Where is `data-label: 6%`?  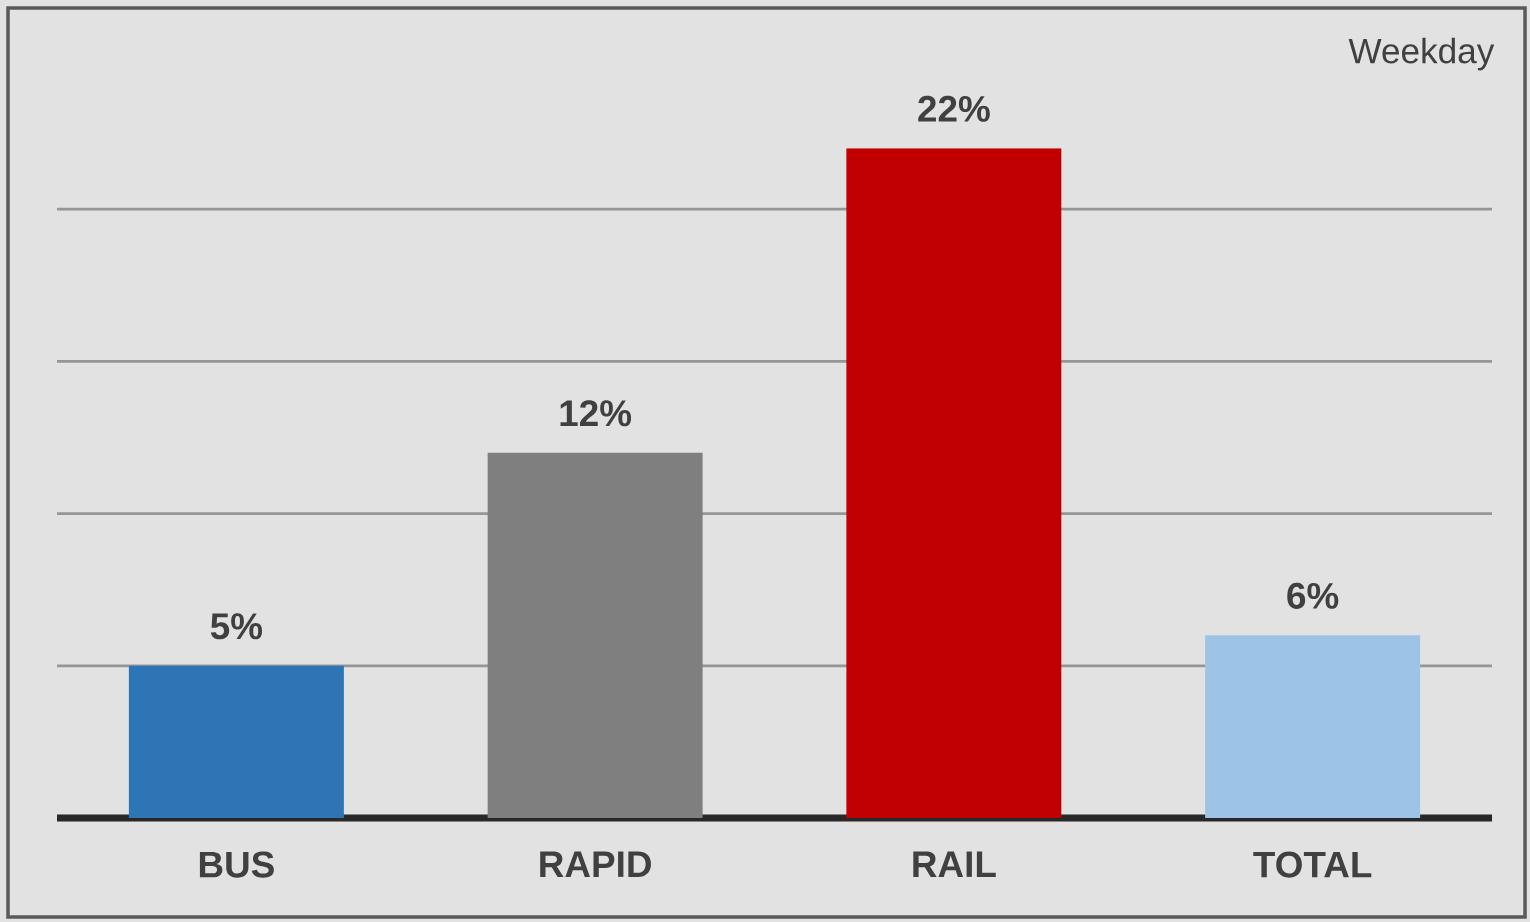 data-label: 6% is located at coordinates (1313, 595).